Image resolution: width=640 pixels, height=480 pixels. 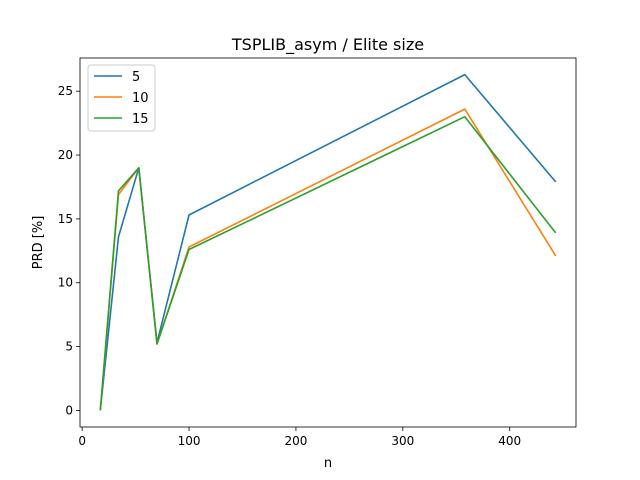 I want to click on chart-title: TSPLIB_asym / Elite size, so click(x=327, y=45).